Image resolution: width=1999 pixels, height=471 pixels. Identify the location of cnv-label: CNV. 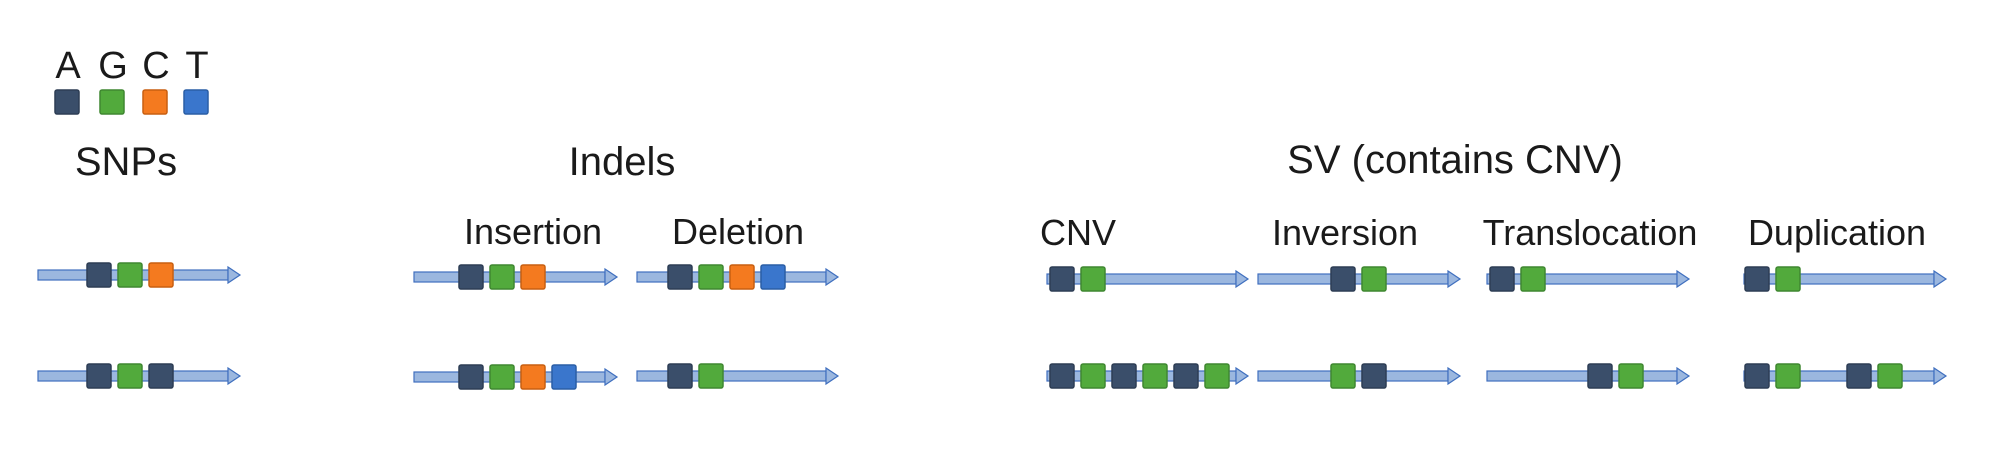
(1078, 232).